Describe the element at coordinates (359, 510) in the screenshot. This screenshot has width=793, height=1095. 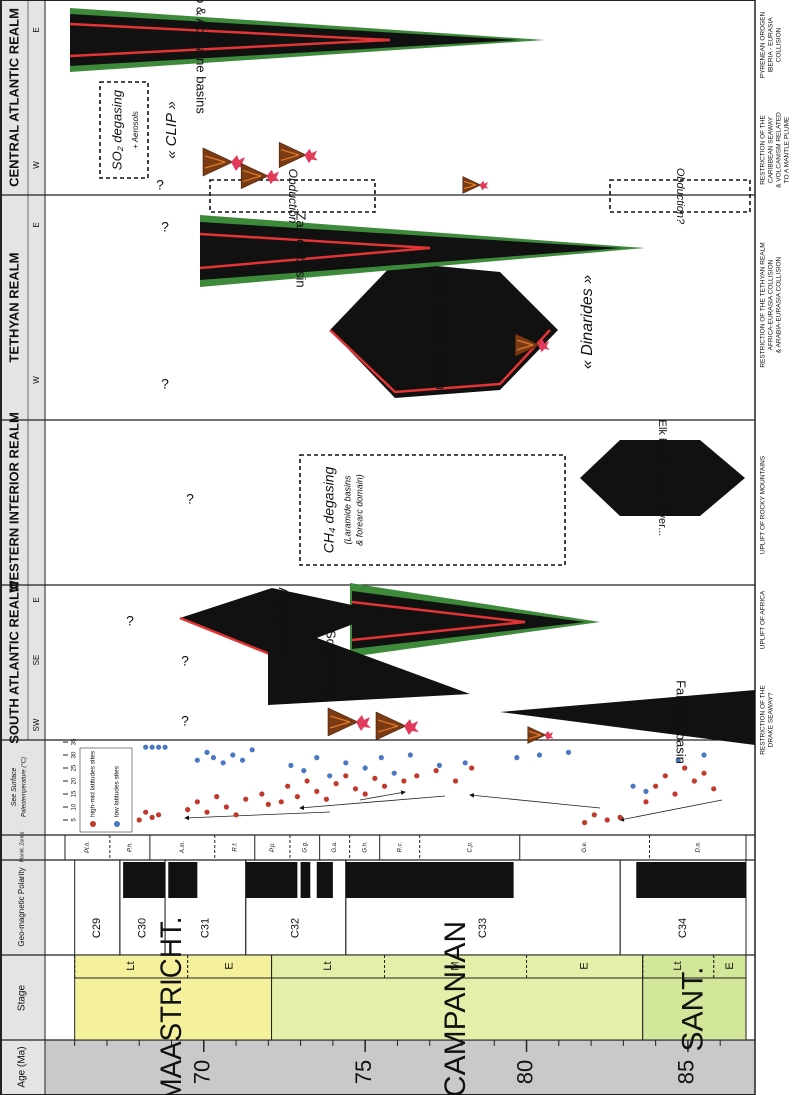
I see `feature-label: & forearc domain)` at that location.